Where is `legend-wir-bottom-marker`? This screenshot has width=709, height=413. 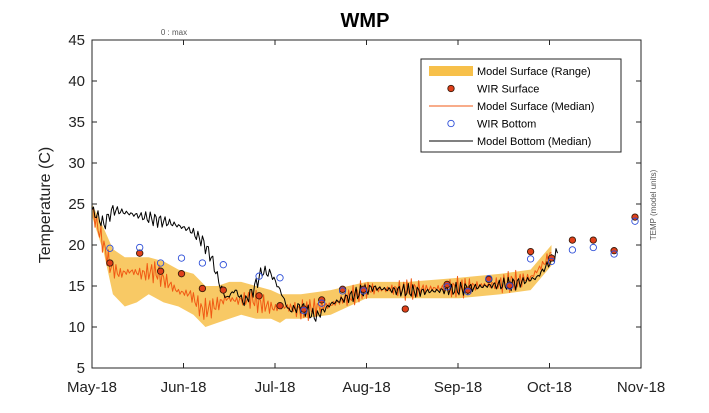 legend-wir-bottom-marker is located at coordinates (451, 123).